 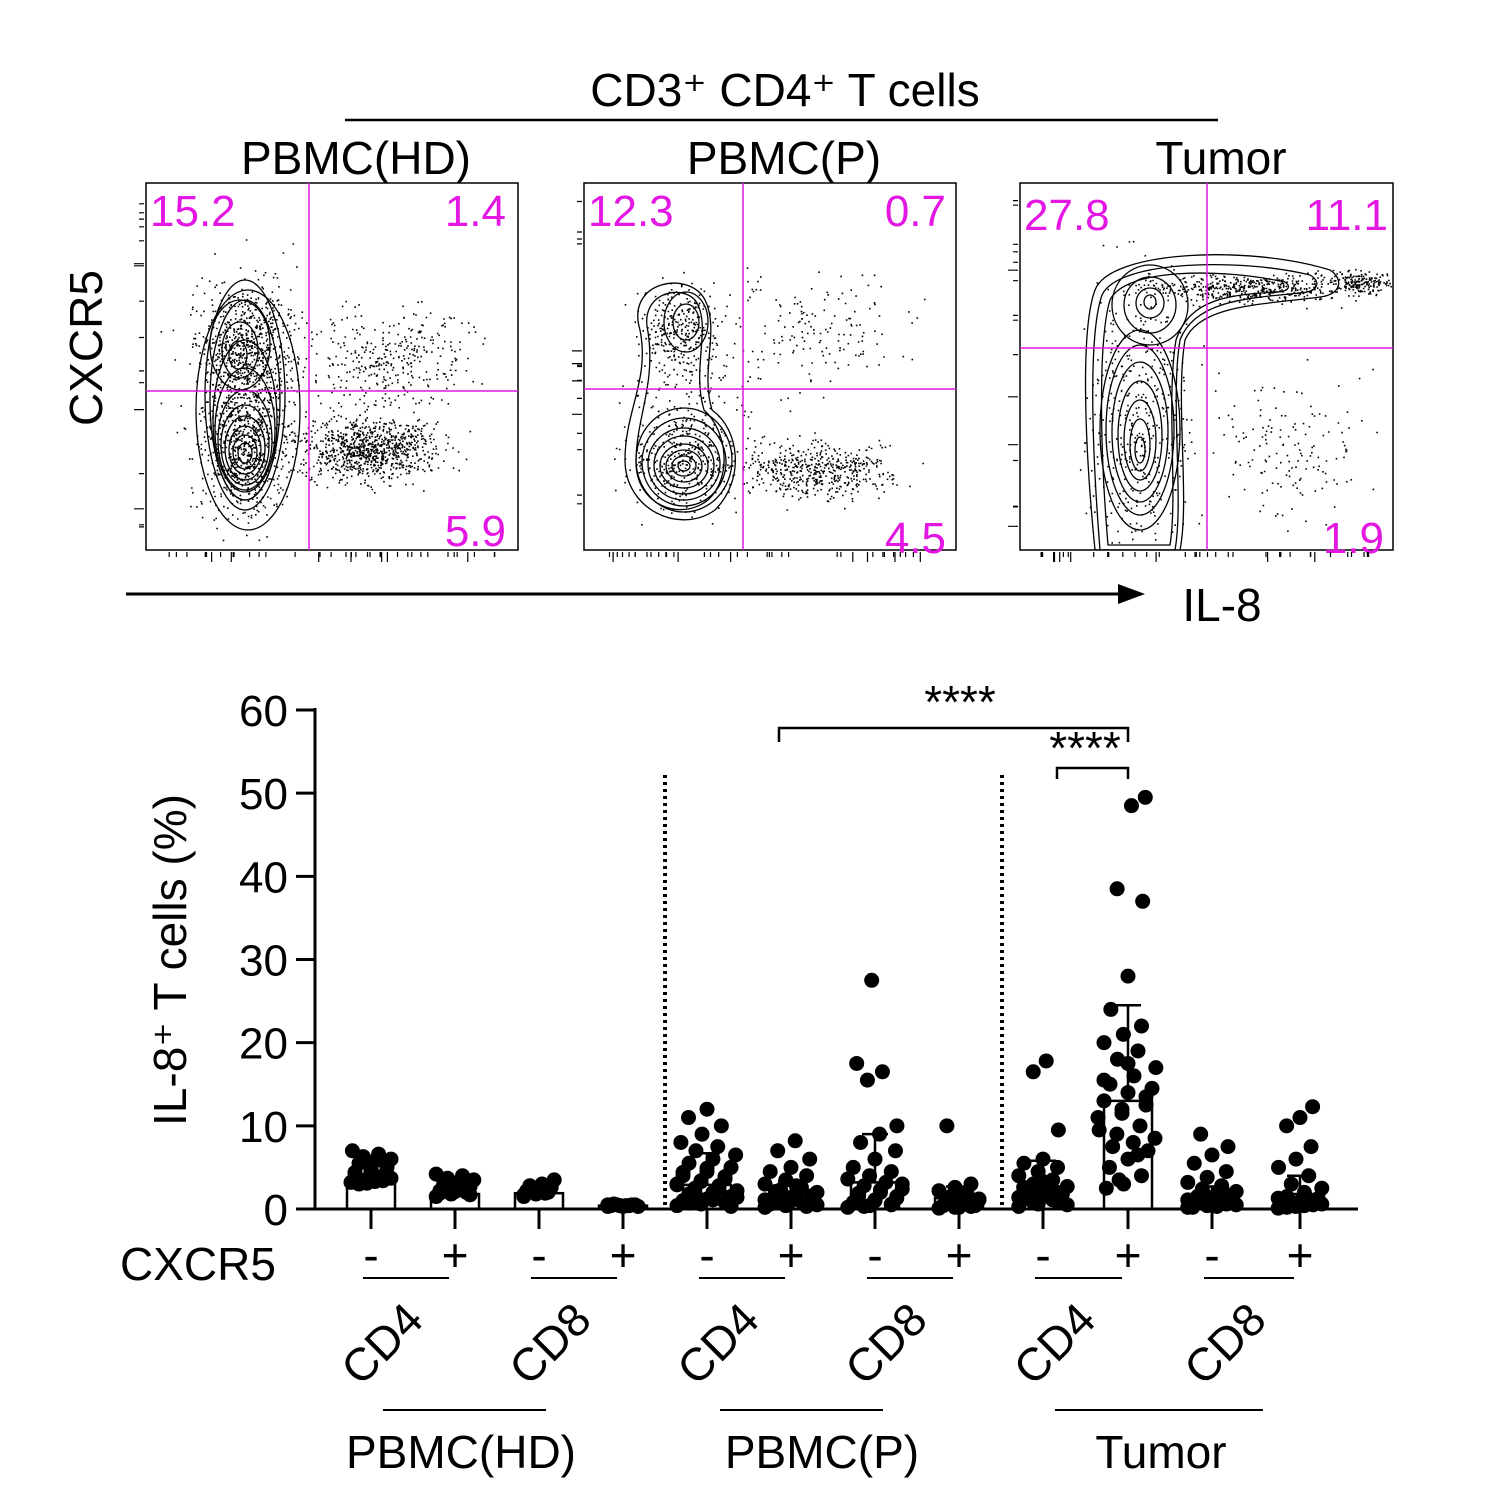 What do you see at coordinates (770, 366) in the screenshot?
I see `panel-frame` at bounding box center [770, 366].